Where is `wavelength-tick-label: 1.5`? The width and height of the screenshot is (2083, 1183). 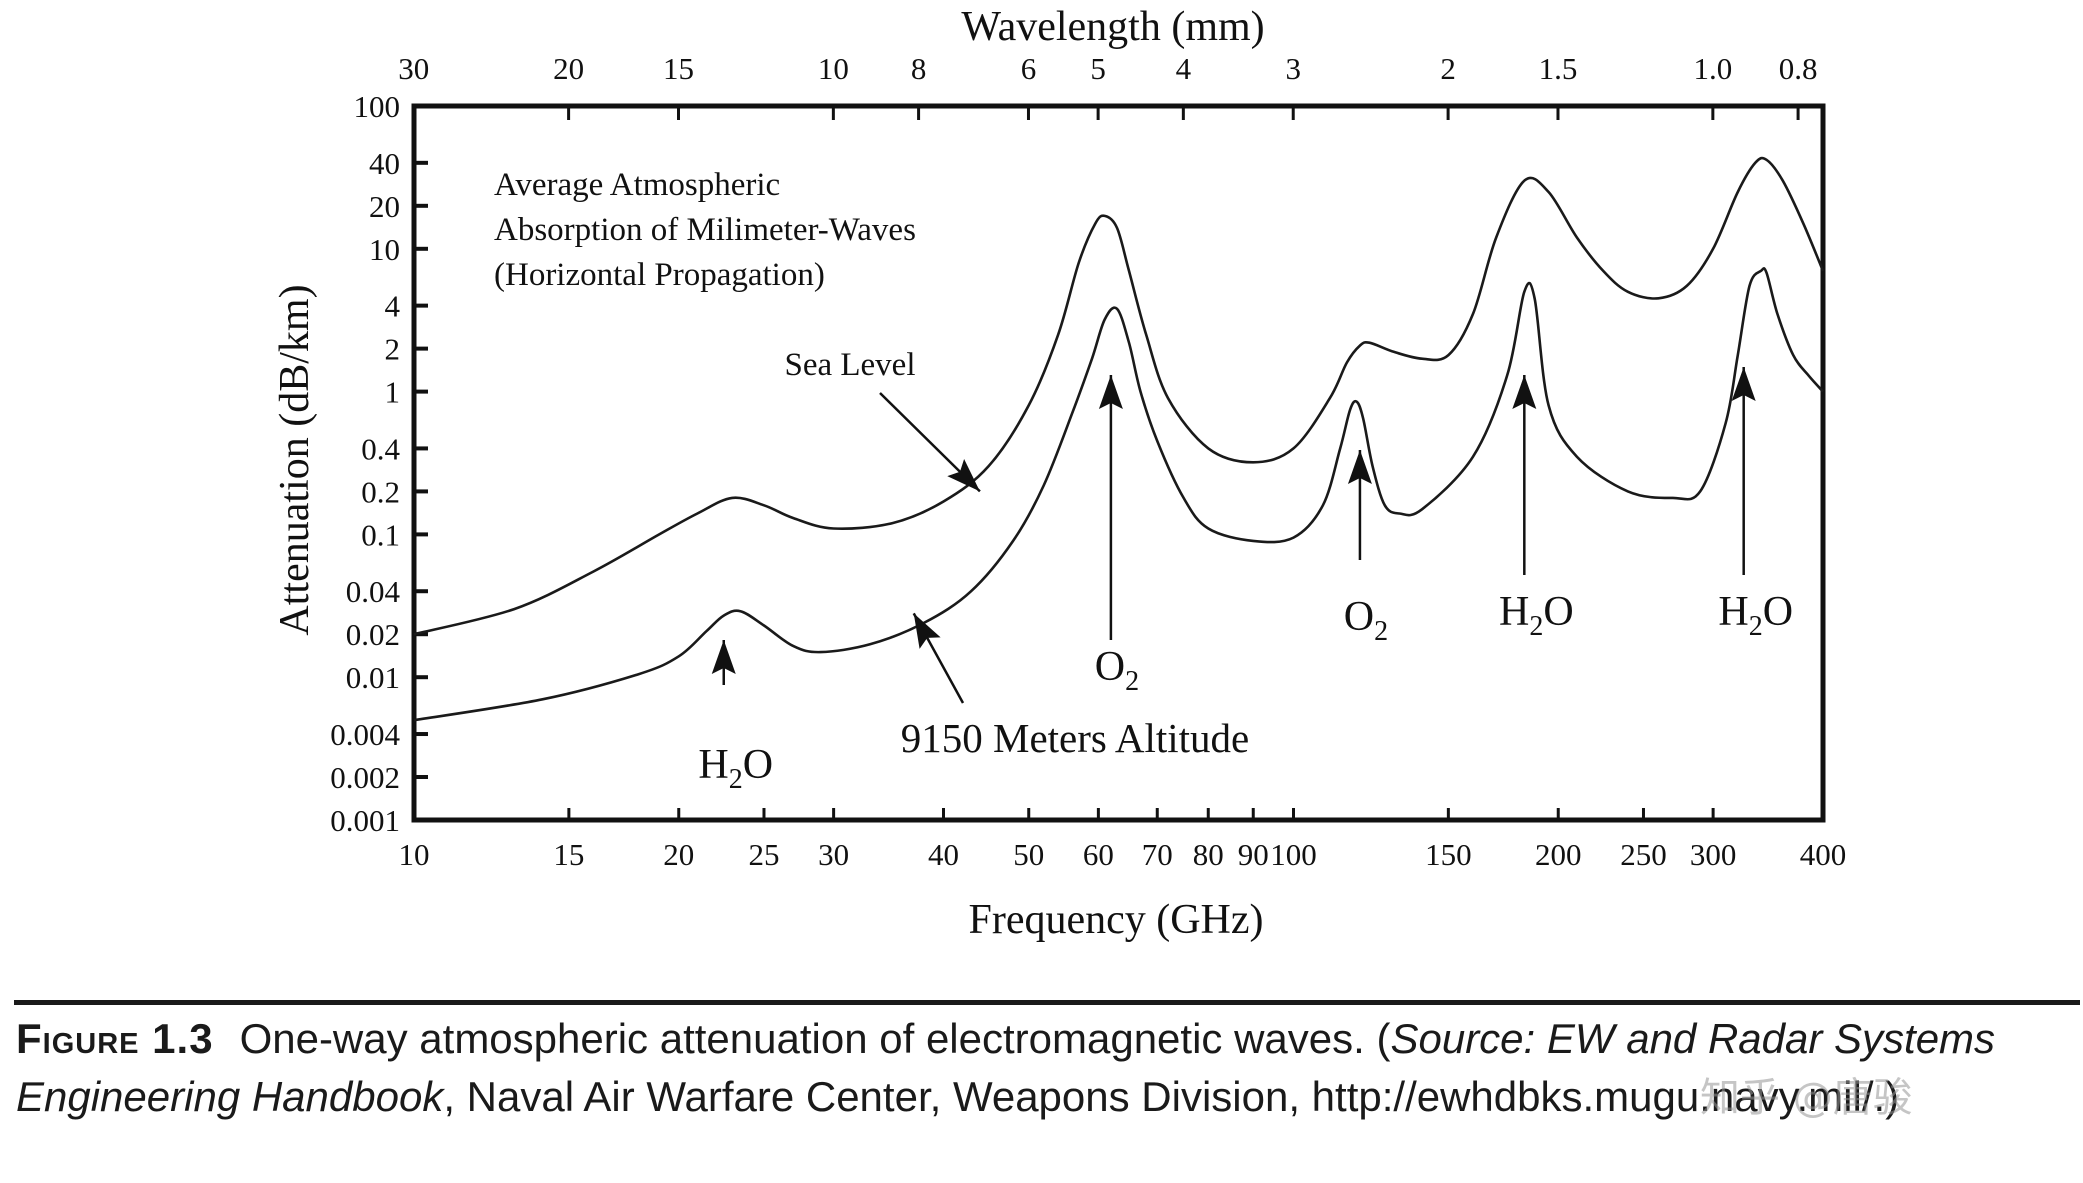 wavelength-tick-label: 1.5 is located at coordinates (1558, 68).